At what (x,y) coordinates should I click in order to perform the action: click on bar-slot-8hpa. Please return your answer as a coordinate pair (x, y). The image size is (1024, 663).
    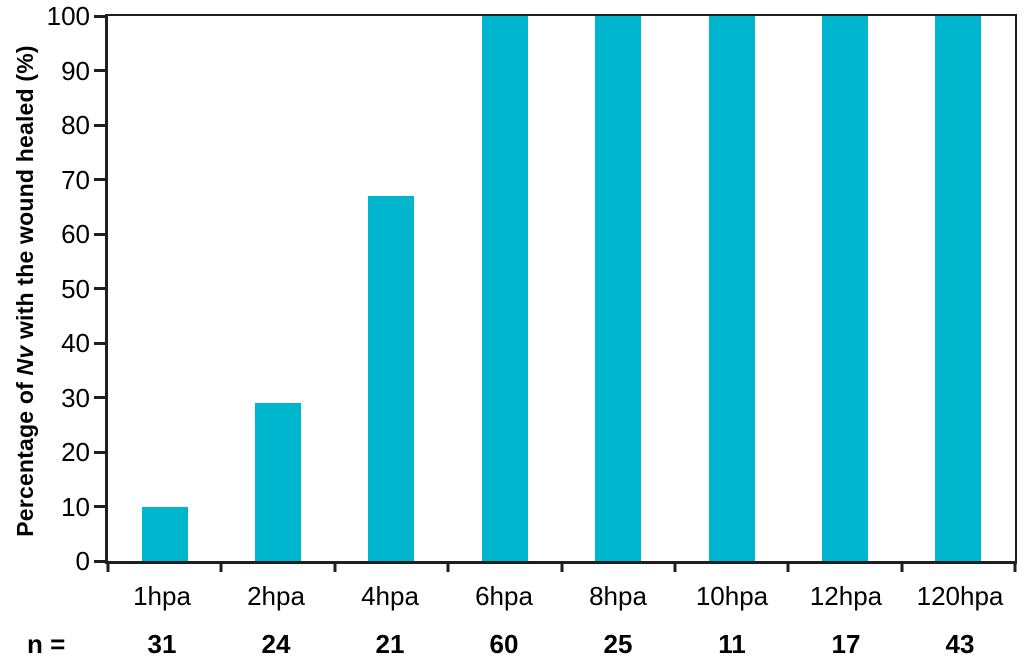
    Looking at the image, I should click on (618, 288).